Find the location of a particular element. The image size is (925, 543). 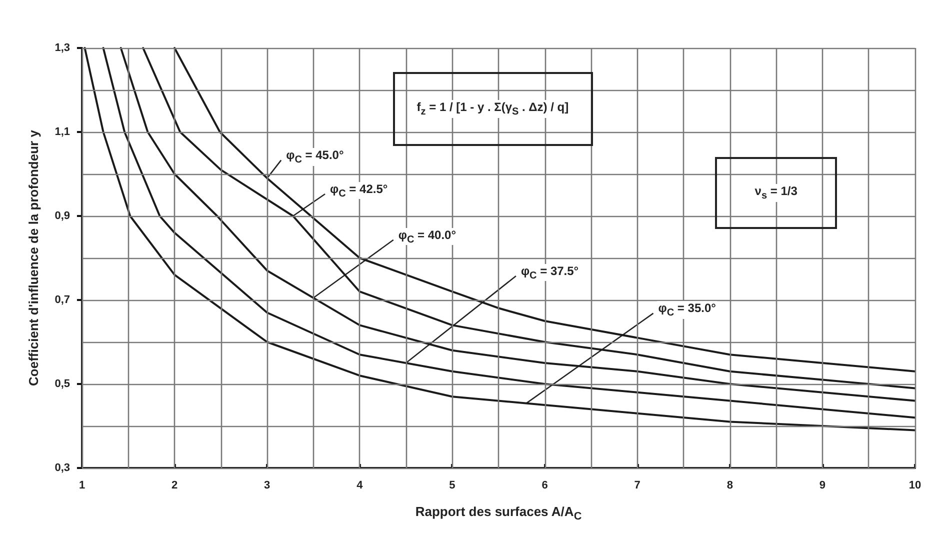

y-axis-title: Coefficient d'influence de la profondeur y is located at coordinates (33, 257).